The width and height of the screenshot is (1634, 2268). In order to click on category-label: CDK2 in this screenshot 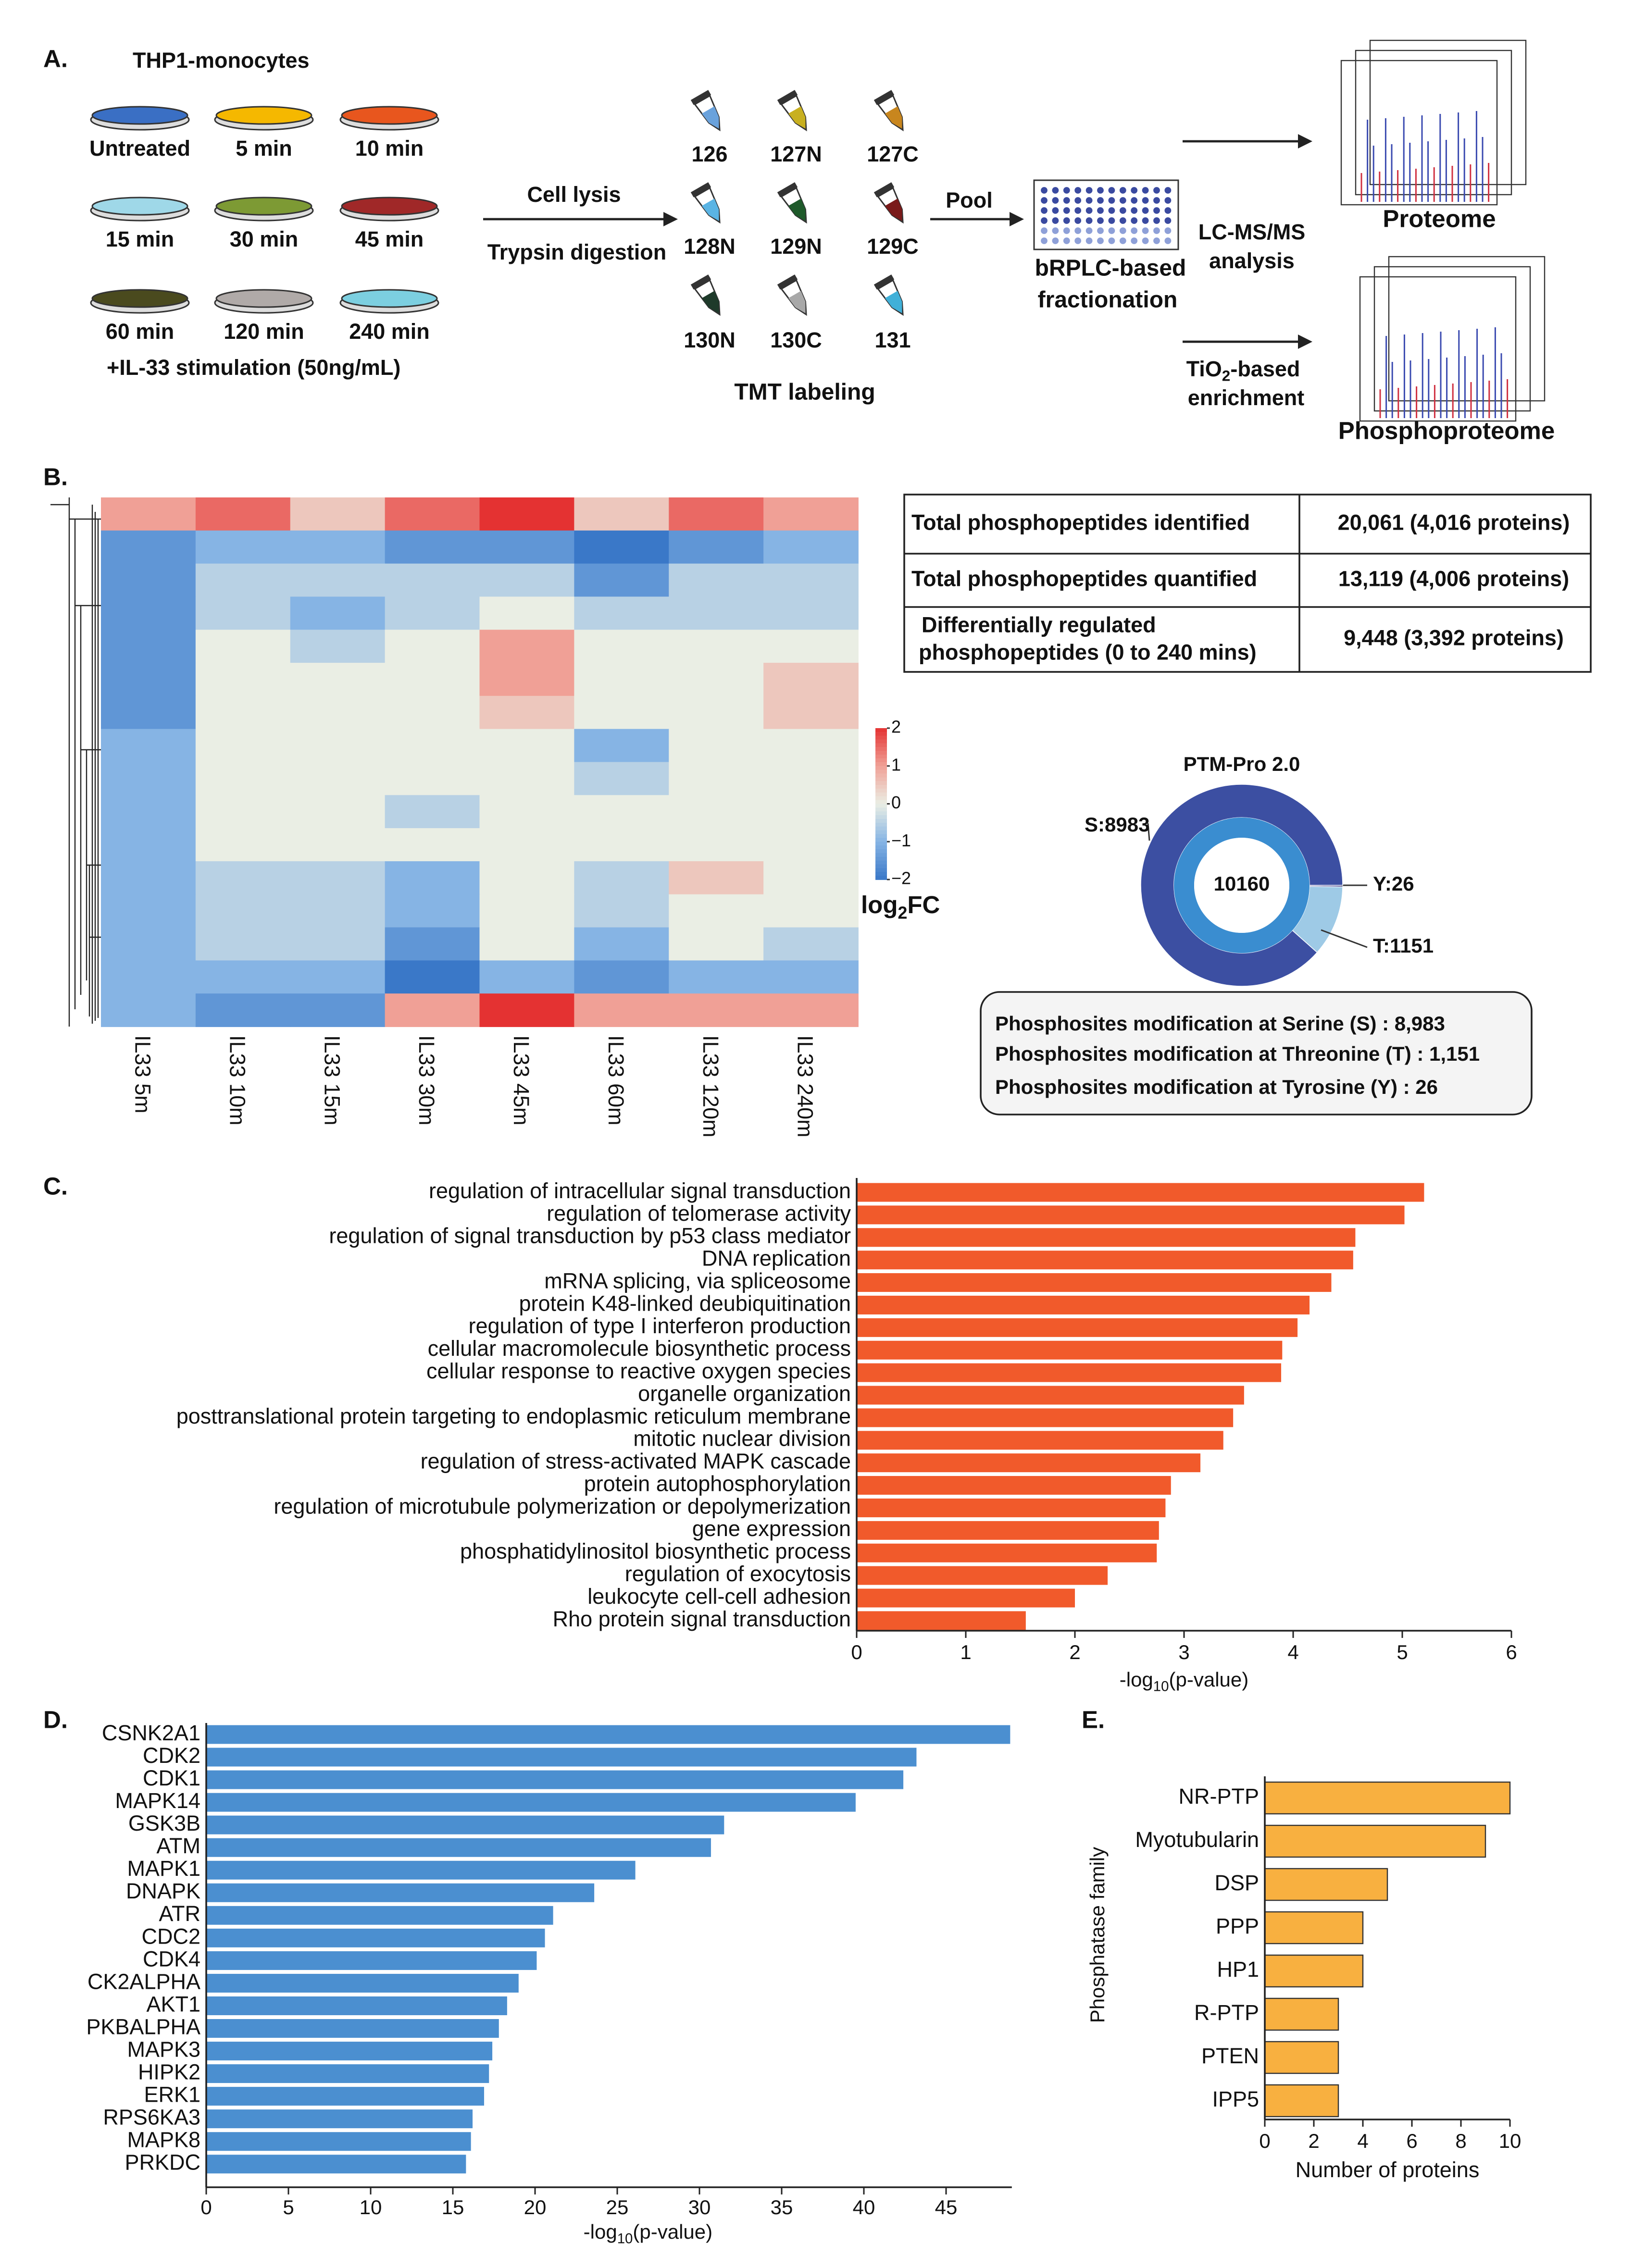, I will do `click(171, 1755)`.